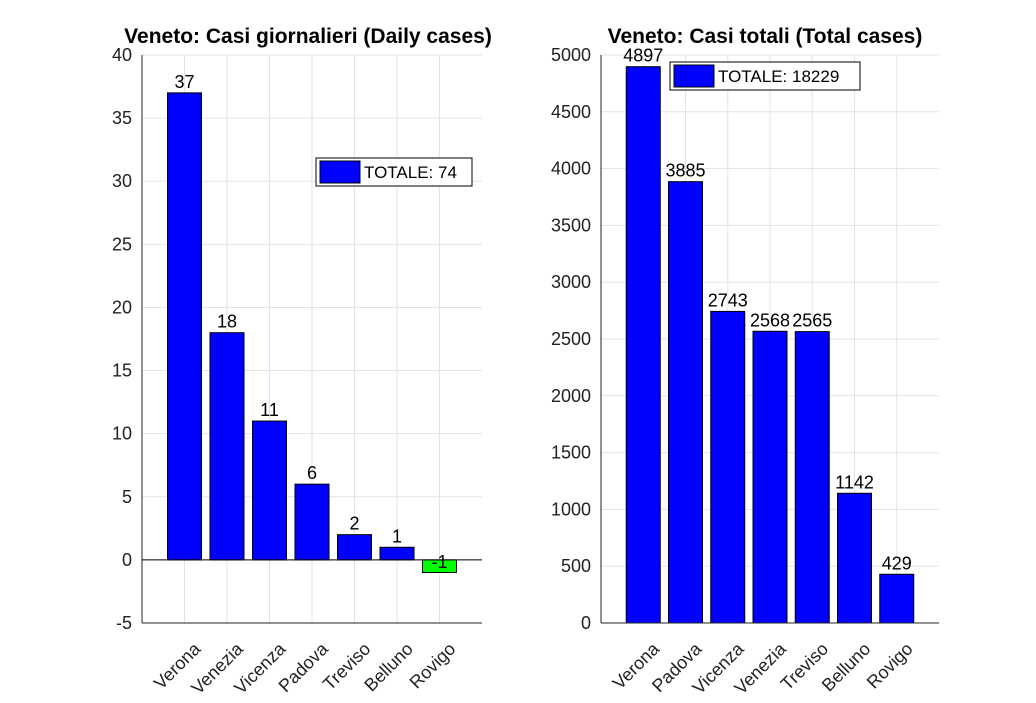  What do you see at coordinates (312, 473) in the screenshot?
I see `data-label: 6` at bounding box center [312, 473].